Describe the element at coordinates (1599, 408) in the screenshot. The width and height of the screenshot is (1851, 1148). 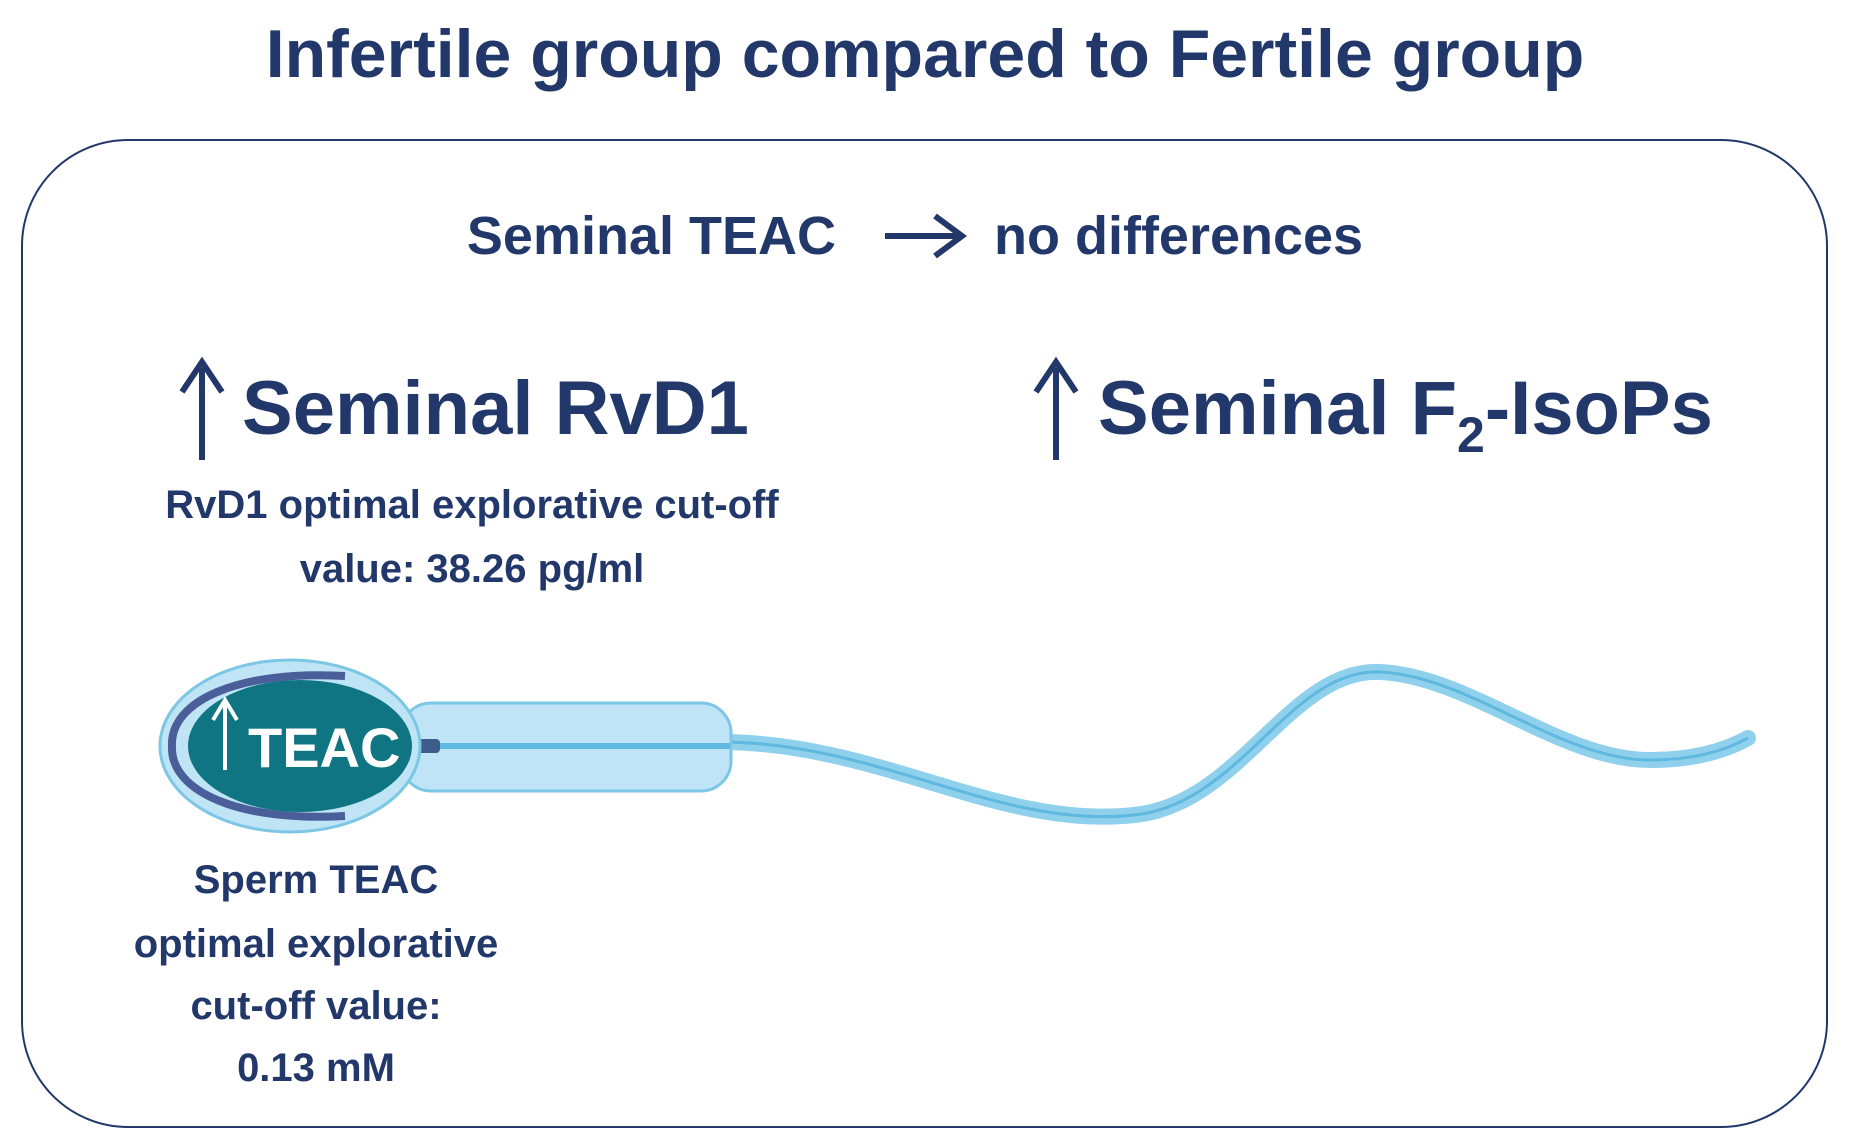
I see `label-part: -IsoPs` at that location.